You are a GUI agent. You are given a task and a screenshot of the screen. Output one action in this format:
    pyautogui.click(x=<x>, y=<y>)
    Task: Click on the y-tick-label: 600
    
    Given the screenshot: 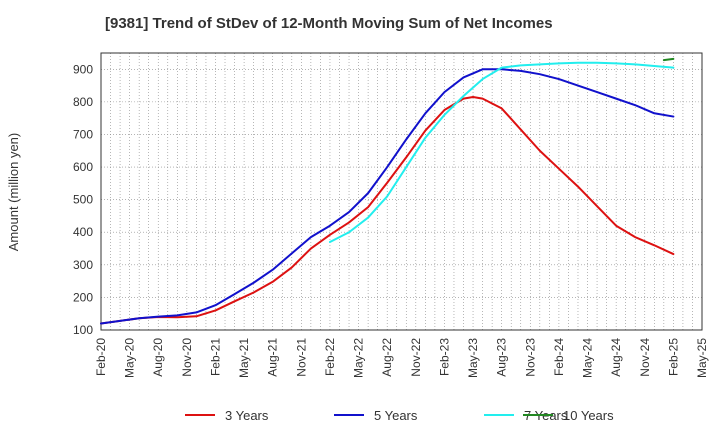 What is the action you would take?
    pyautogui.click(x=83, y=167)
    